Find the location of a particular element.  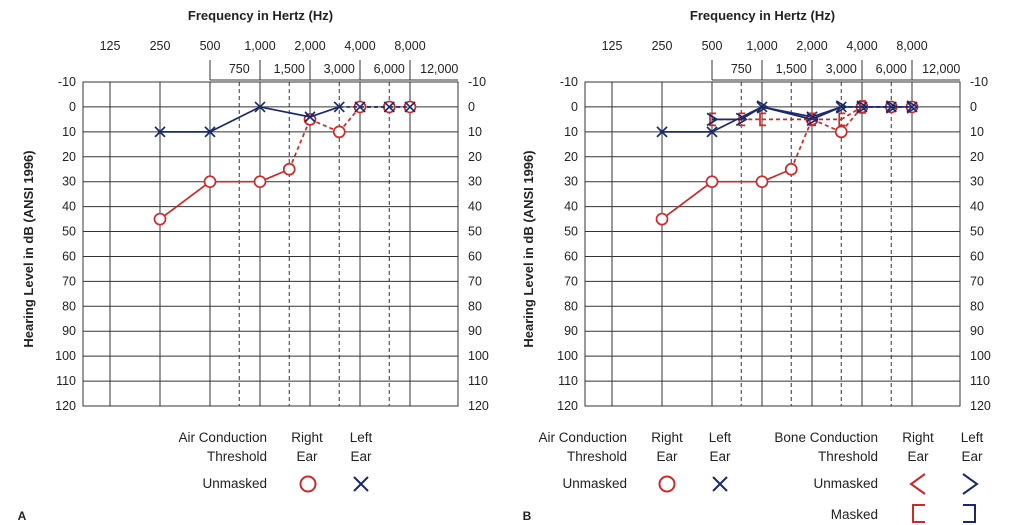

y-tick-label-right: 100 is located at coordinates (478, 356).